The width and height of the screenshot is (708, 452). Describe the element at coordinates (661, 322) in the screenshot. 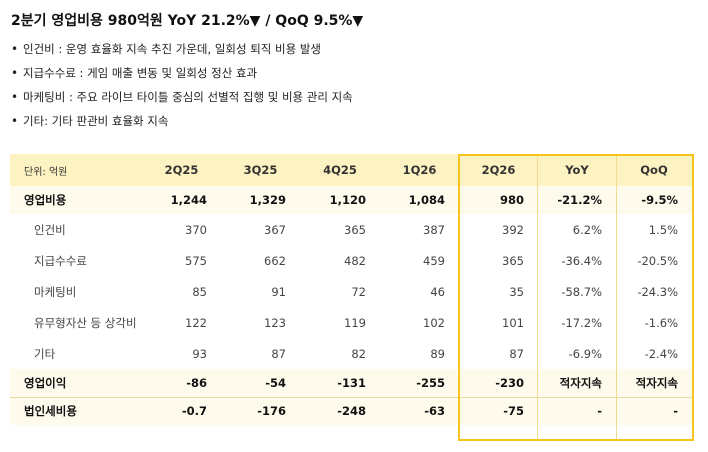

I see `cell: -1.6%` at that location.